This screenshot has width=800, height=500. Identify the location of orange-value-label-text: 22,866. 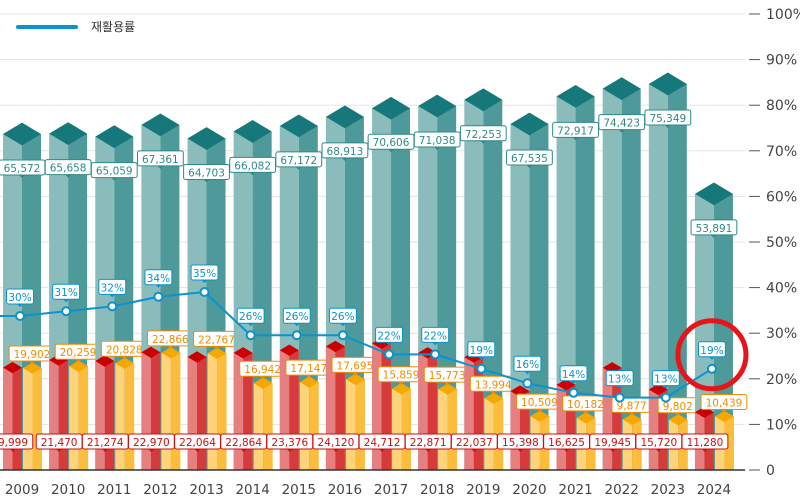
(170, 340).